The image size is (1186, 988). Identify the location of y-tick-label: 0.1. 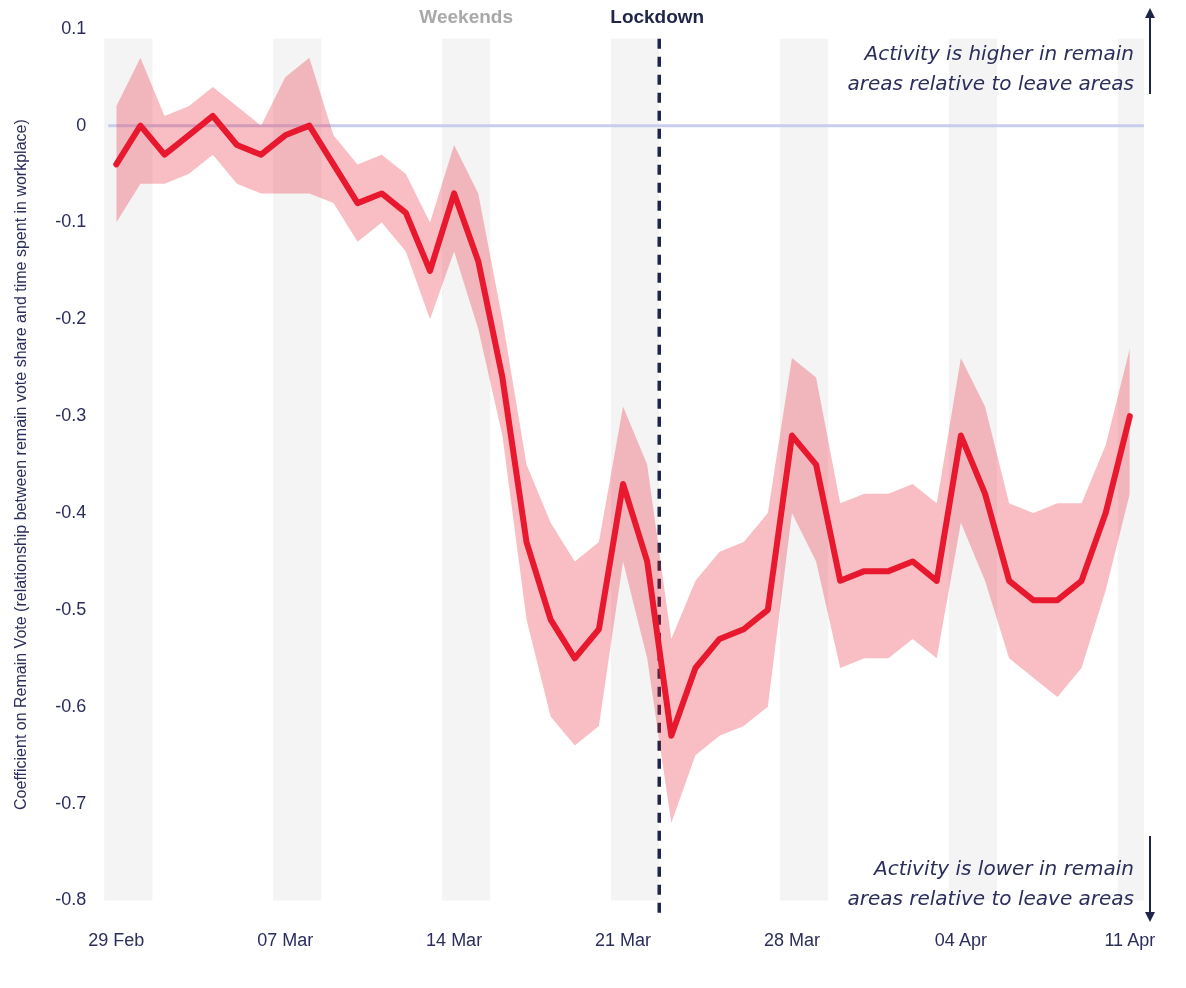
(74, 27).